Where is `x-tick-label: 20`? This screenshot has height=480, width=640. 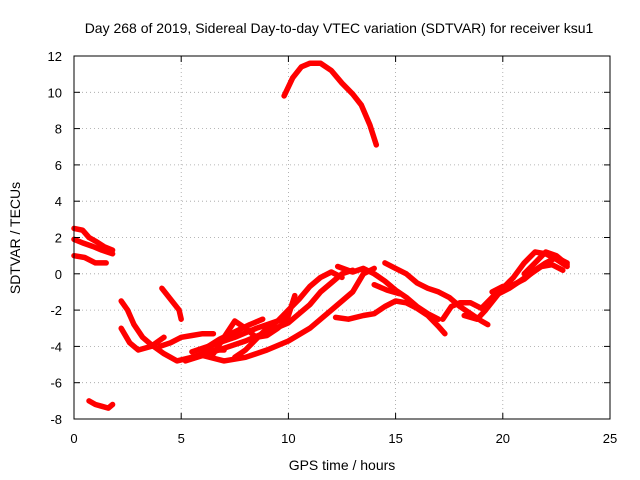 x-tick-label: 20 is located at coordinates (503, 438).